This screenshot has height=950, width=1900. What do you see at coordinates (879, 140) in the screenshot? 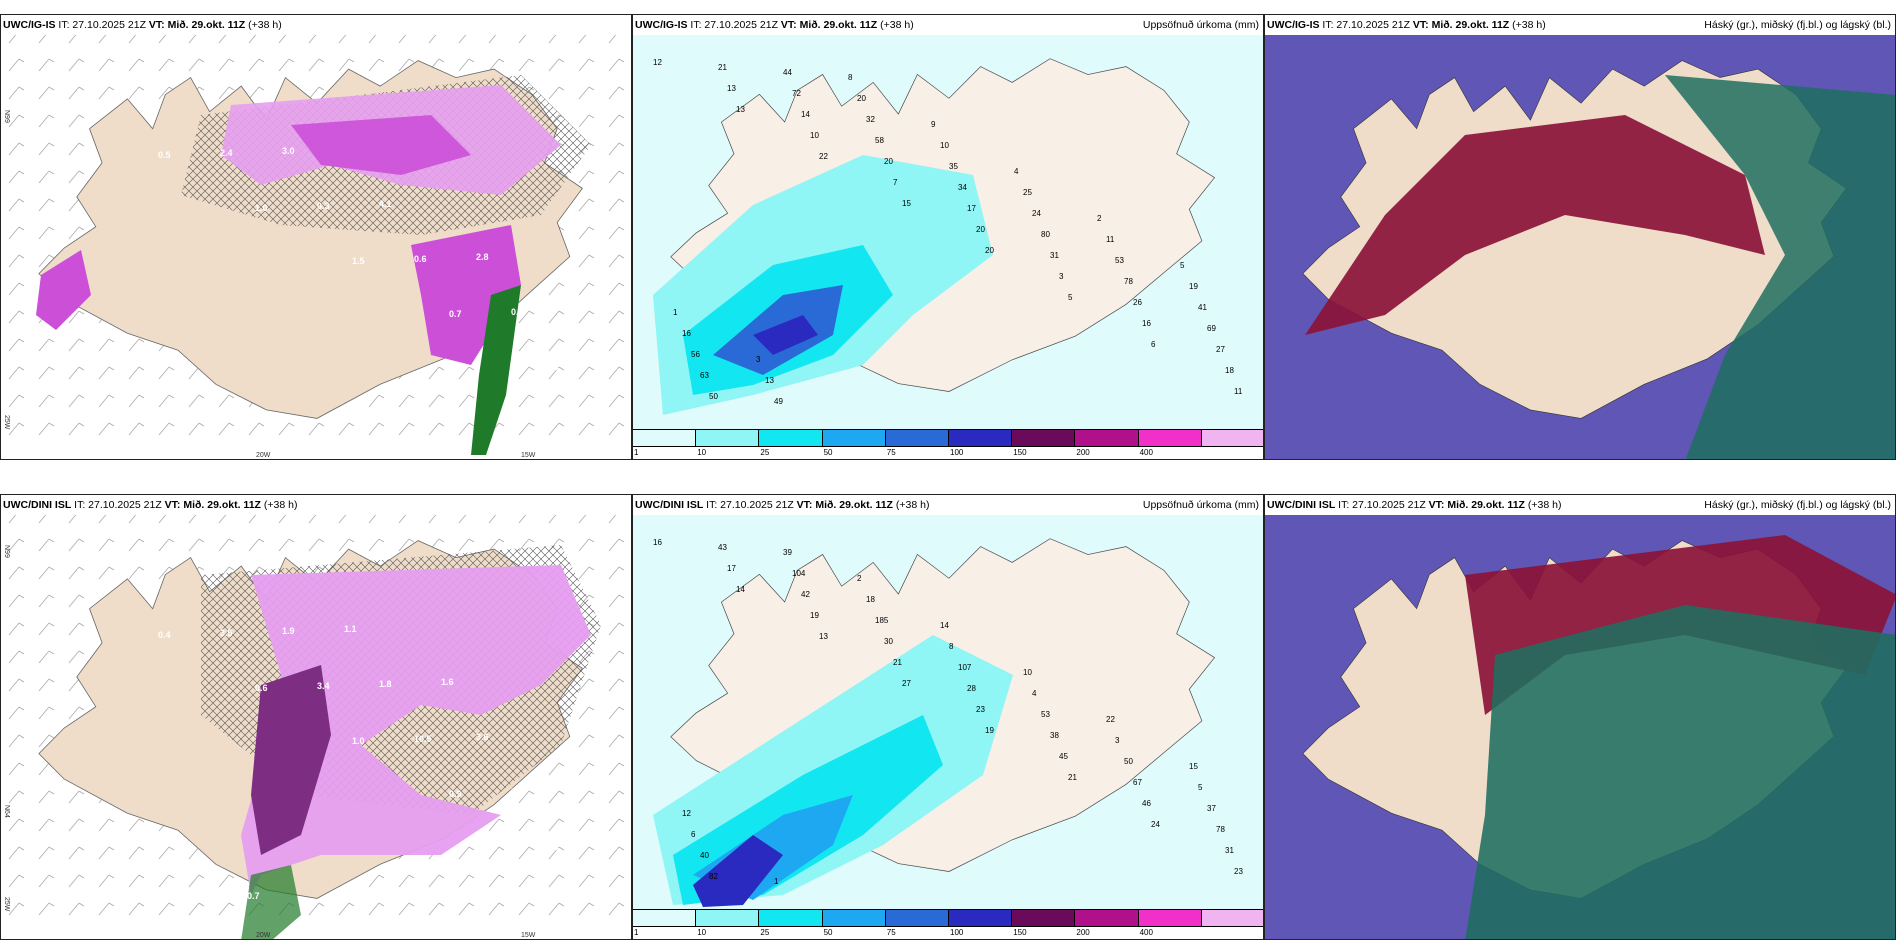
I see `precip-total-label: 58` at bounding box center [879, 140].